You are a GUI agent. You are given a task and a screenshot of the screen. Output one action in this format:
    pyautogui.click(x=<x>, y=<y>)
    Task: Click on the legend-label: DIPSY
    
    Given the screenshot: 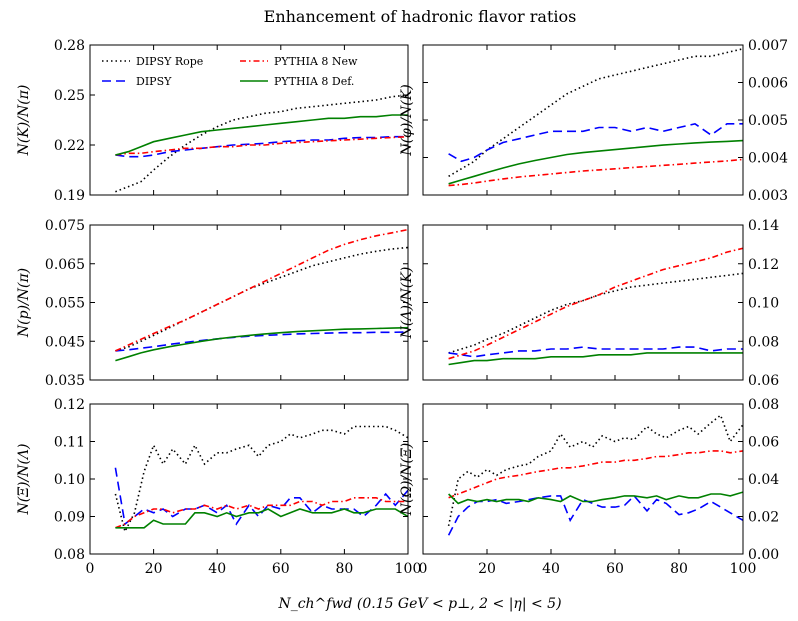 What is the action you would take?
    pyautogui.click(x=154, y=81)
    